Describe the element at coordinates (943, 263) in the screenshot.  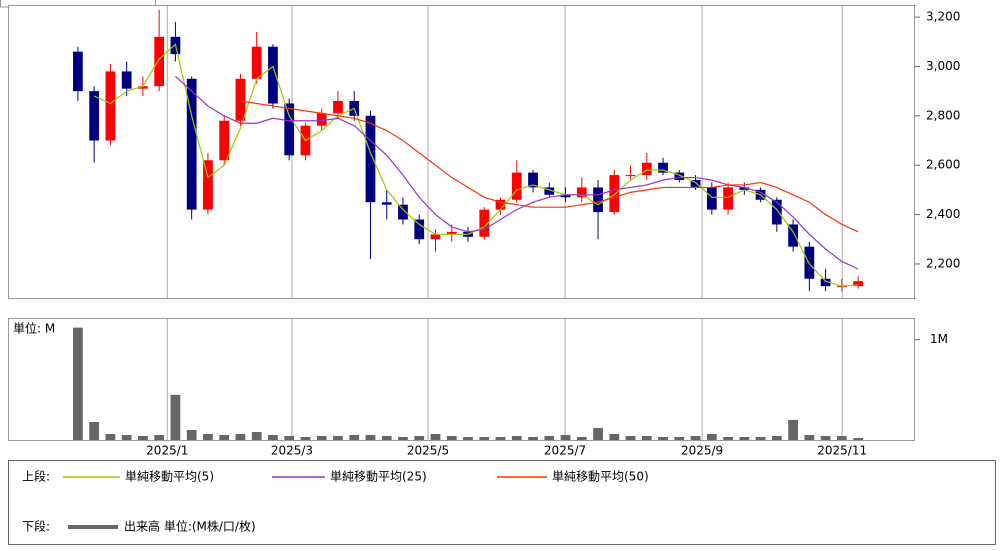
I see `y-tick-label: 2,200` at that location.